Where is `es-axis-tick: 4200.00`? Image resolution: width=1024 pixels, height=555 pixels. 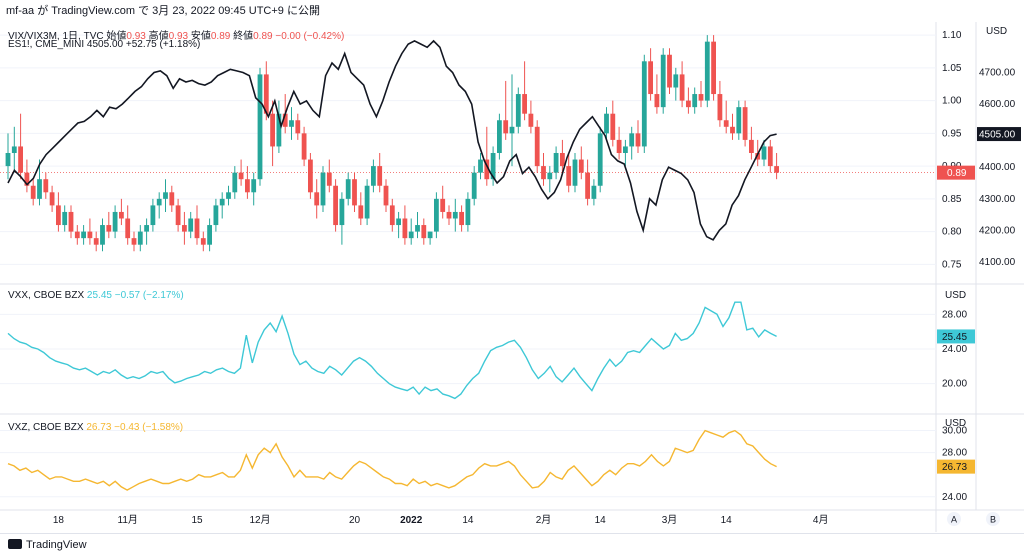
es-axis-tick: 4200.00 is located at coordinates (997, 230).